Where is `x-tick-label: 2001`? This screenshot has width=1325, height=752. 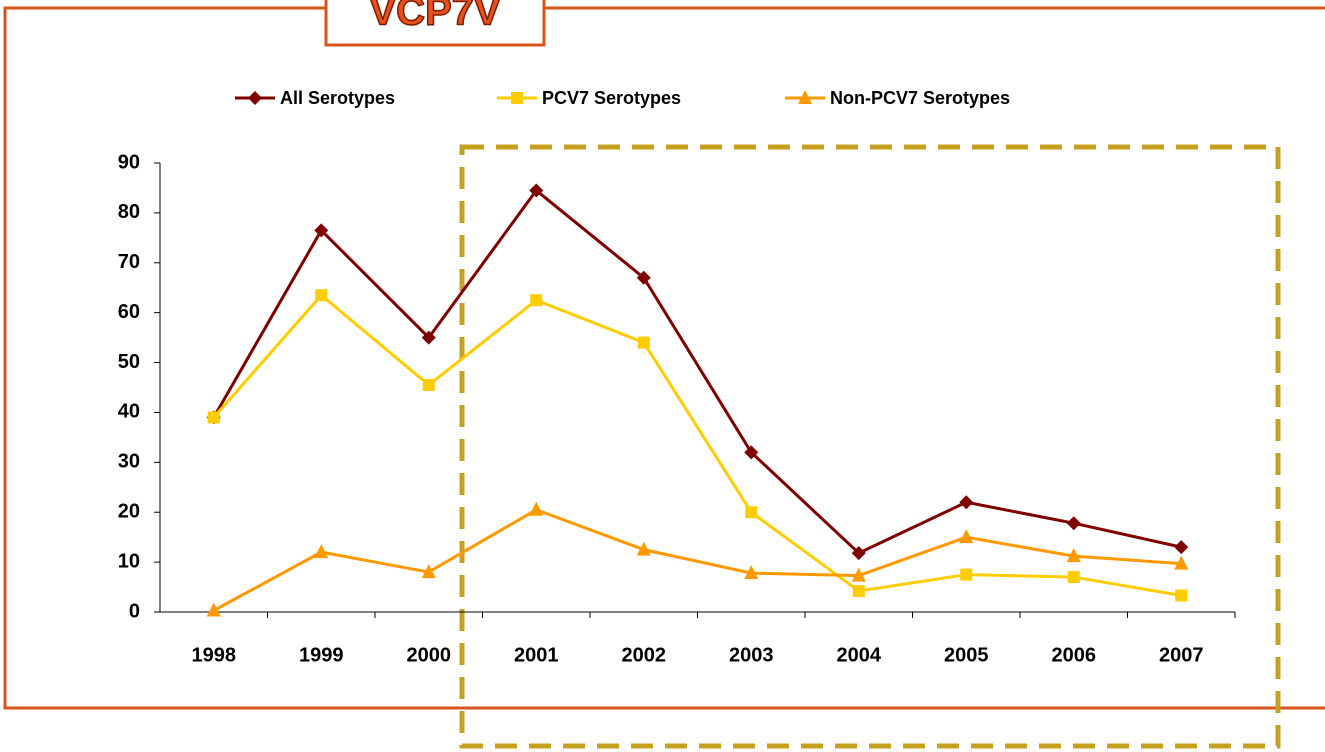 x-tick-label: 2001 is located at coordinates (536, 655).